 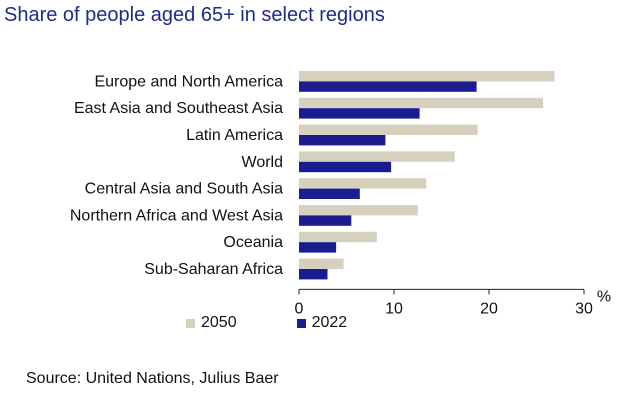 I want to click on legend-item-2022: 2022, so click(x=322, y=323).